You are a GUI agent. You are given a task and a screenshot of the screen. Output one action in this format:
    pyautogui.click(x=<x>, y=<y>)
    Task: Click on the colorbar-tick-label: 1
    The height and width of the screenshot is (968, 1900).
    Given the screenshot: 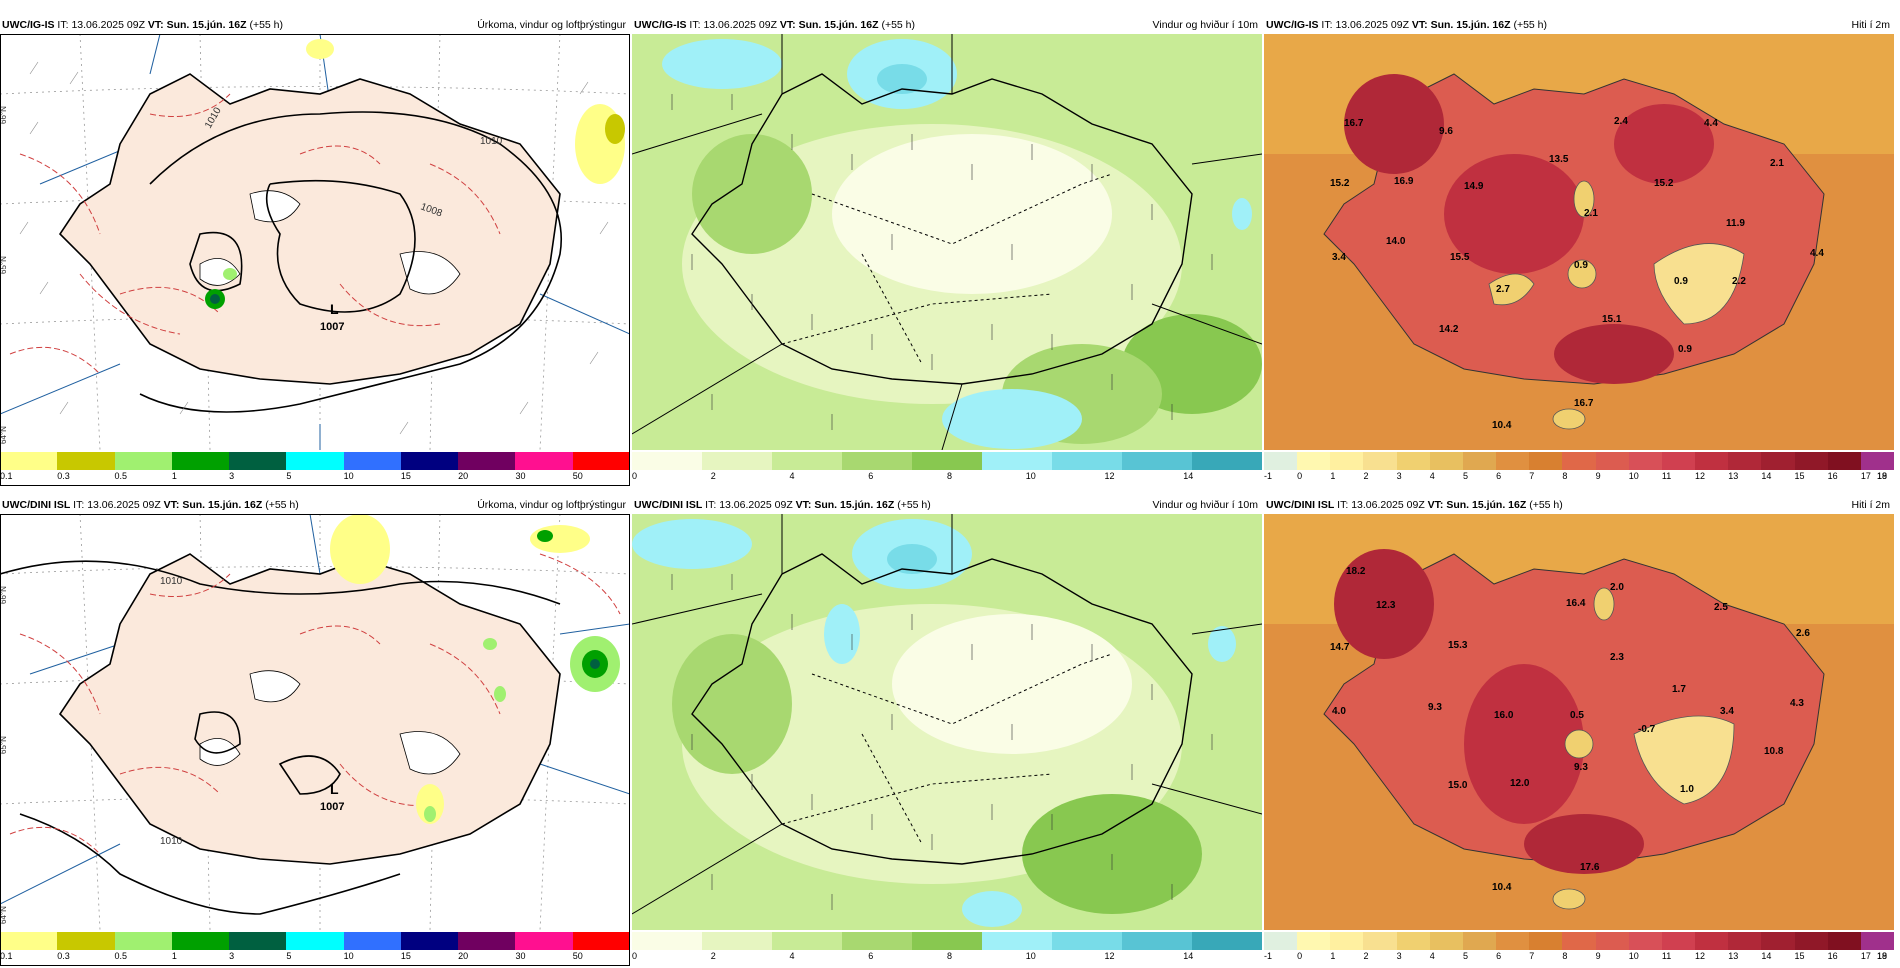 What is the action you would take?
    pyautogui.click(x=1333, y=476)
    